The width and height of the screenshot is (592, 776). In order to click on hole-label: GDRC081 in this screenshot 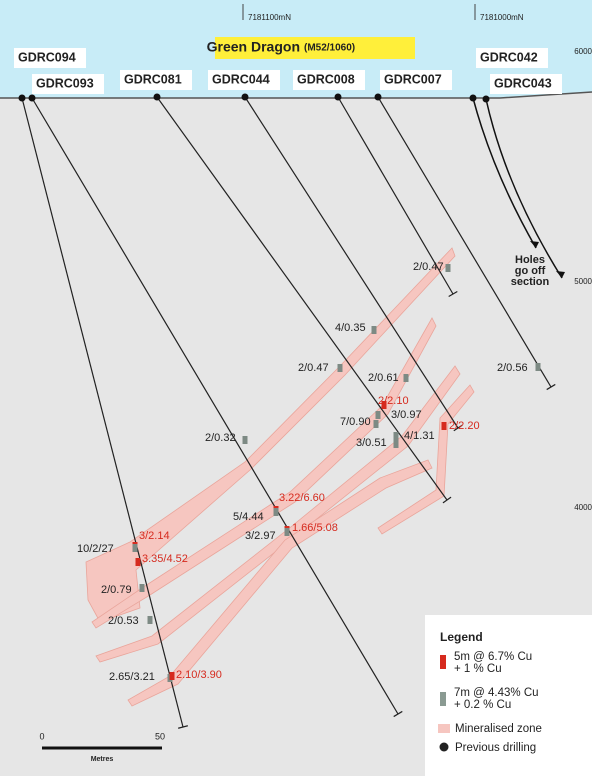, I will do `click(153, 79)`.